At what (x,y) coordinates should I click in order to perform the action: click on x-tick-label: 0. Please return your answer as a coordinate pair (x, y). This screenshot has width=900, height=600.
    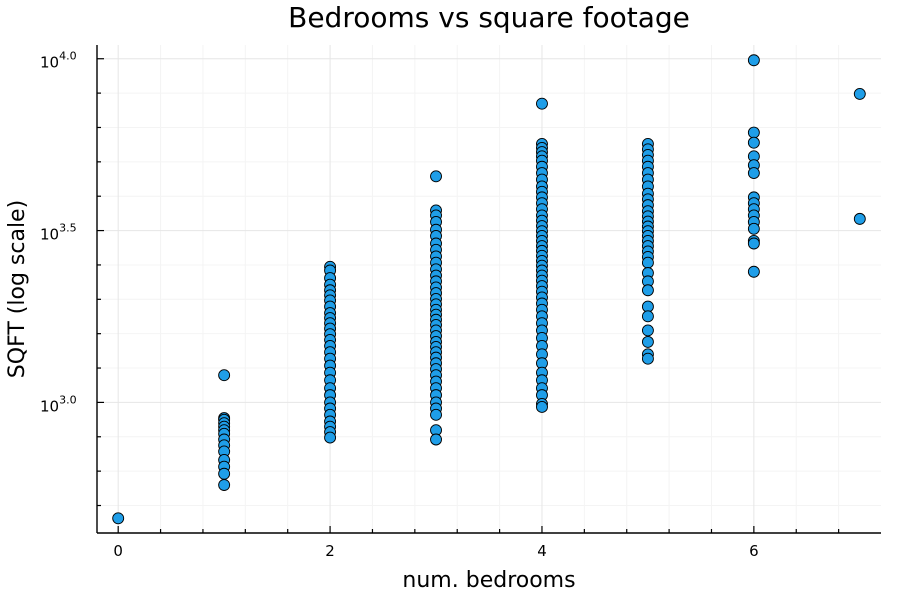
    Looking at the image, I should click on (118, 551).